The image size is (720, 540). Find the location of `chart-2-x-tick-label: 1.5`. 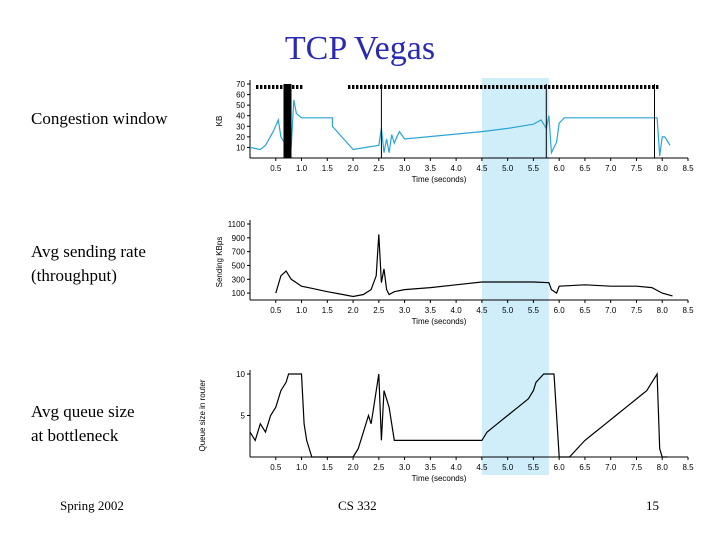

chart-2-x-tick-label: 1.5 is located at coordinates (328, 310).